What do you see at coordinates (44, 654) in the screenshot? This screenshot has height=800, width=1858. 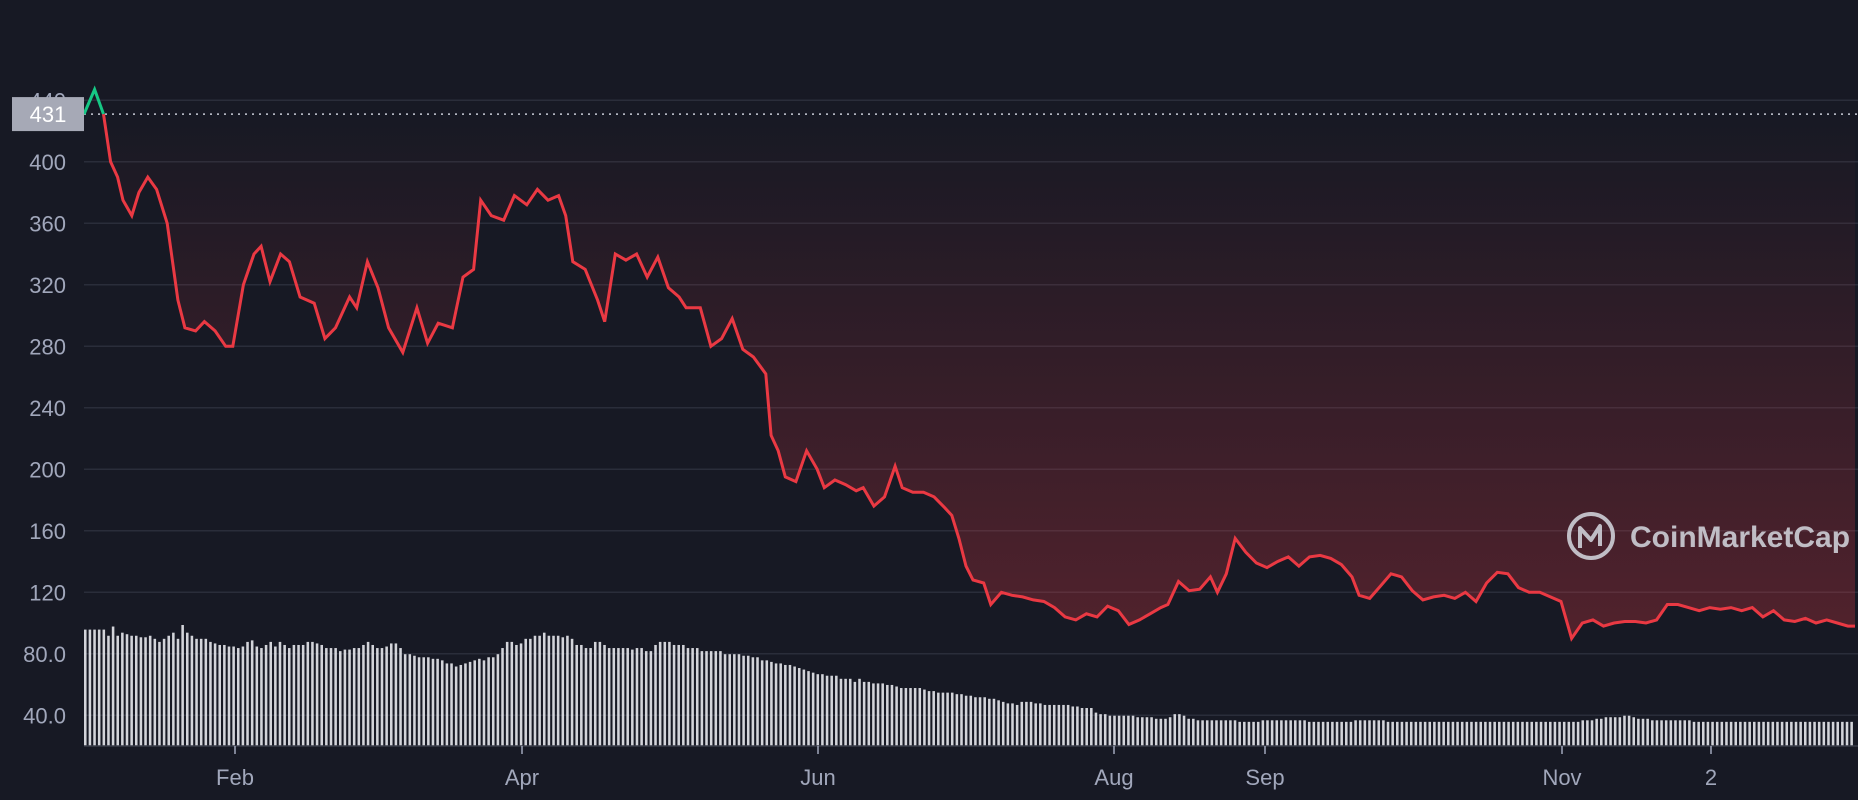 I see `y-tick-label: 80.0` at bounding box center [44, 654].